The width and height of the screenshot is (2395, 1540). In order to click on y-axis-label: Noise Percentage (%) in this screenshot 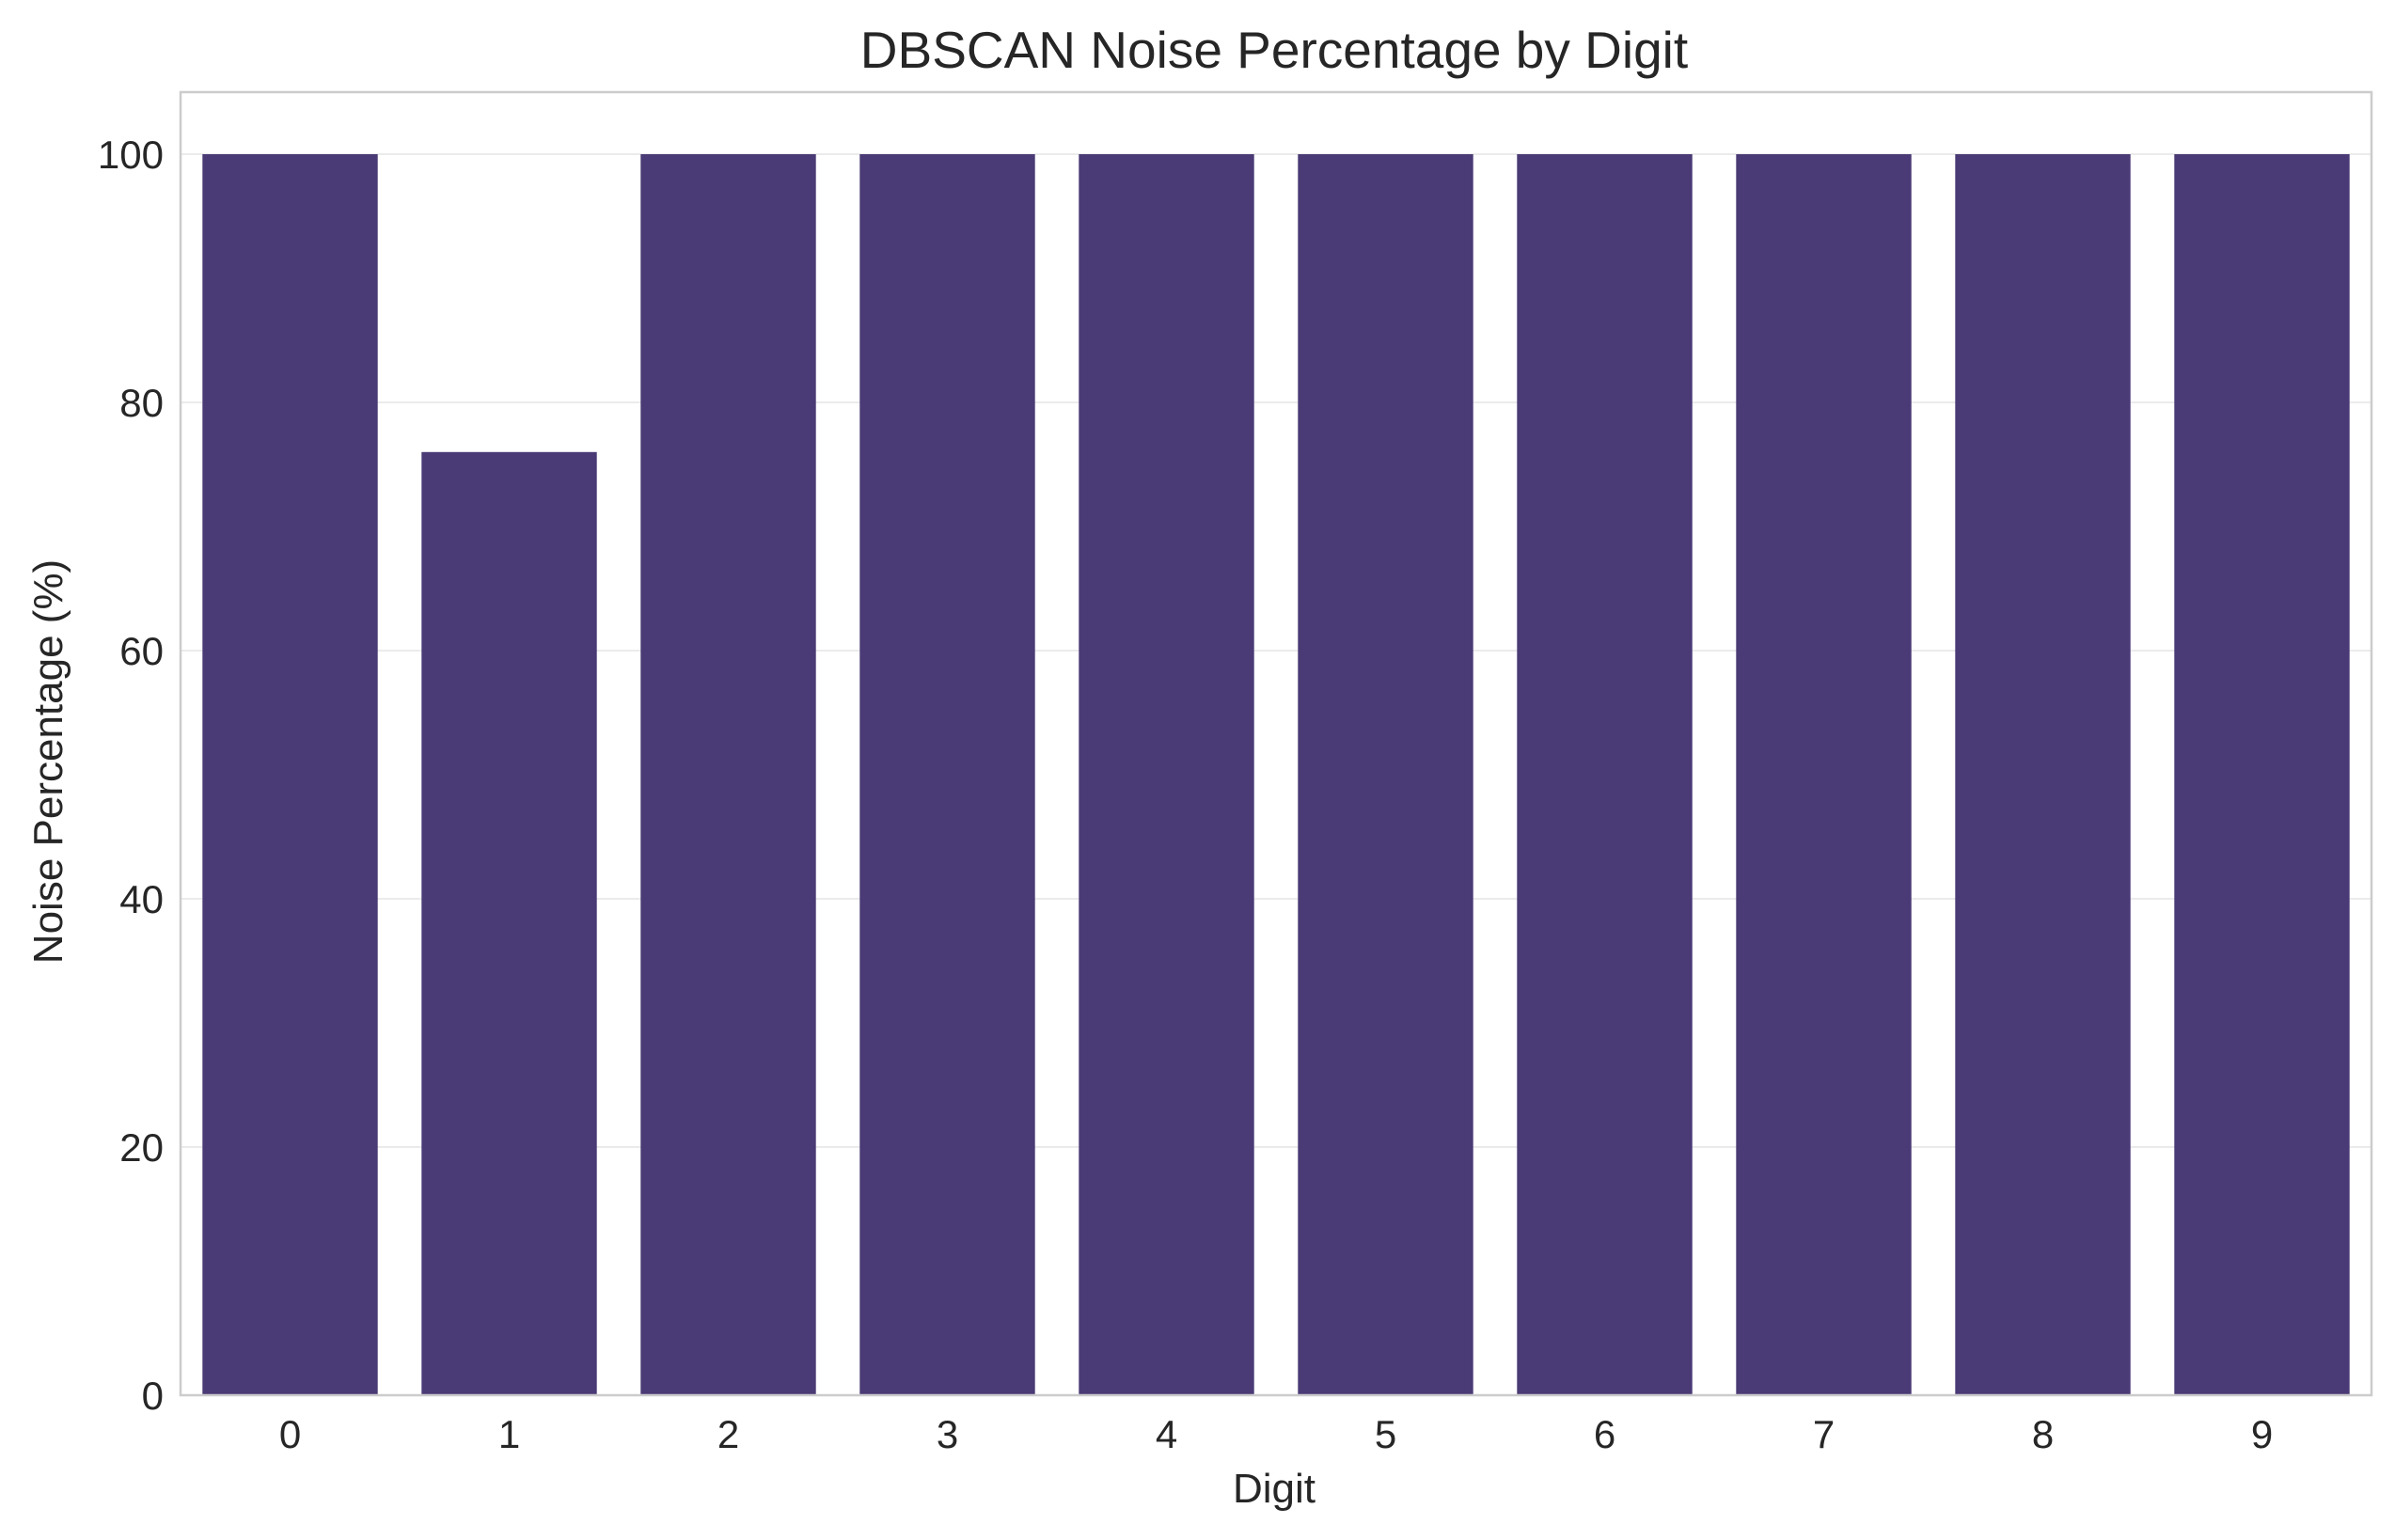, I will do `click(48, 761)`.